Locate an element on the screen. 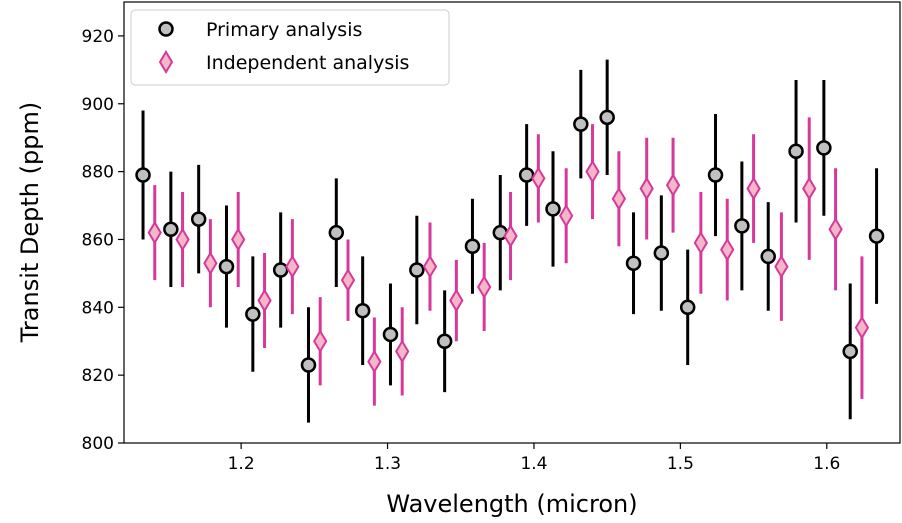 This screenshot has width=902, height=523. y-tick-label: 860 is located at coordinates (98, 240).